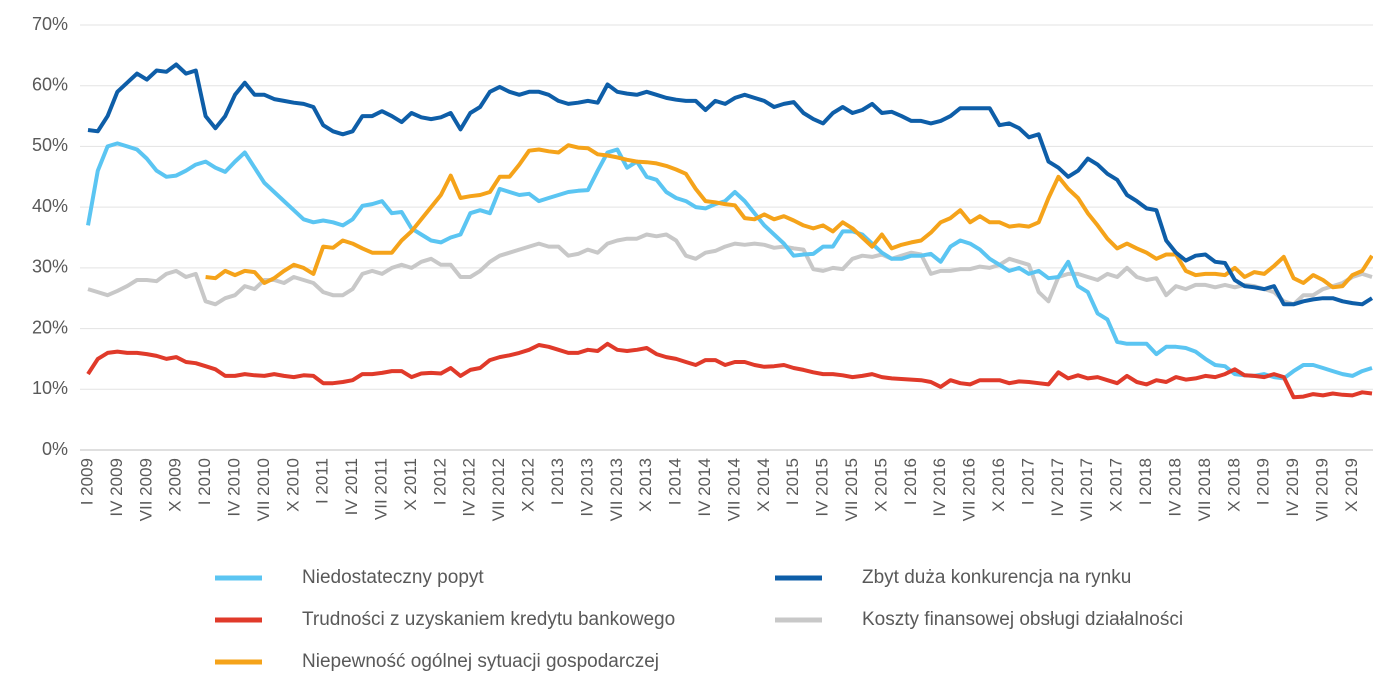 Image resolution: width=1373 pixels, height=675 pixels. Describe the element at coordinates (204, 481) in the screenshot. I see `x-tick-label: I 2010` at that location.